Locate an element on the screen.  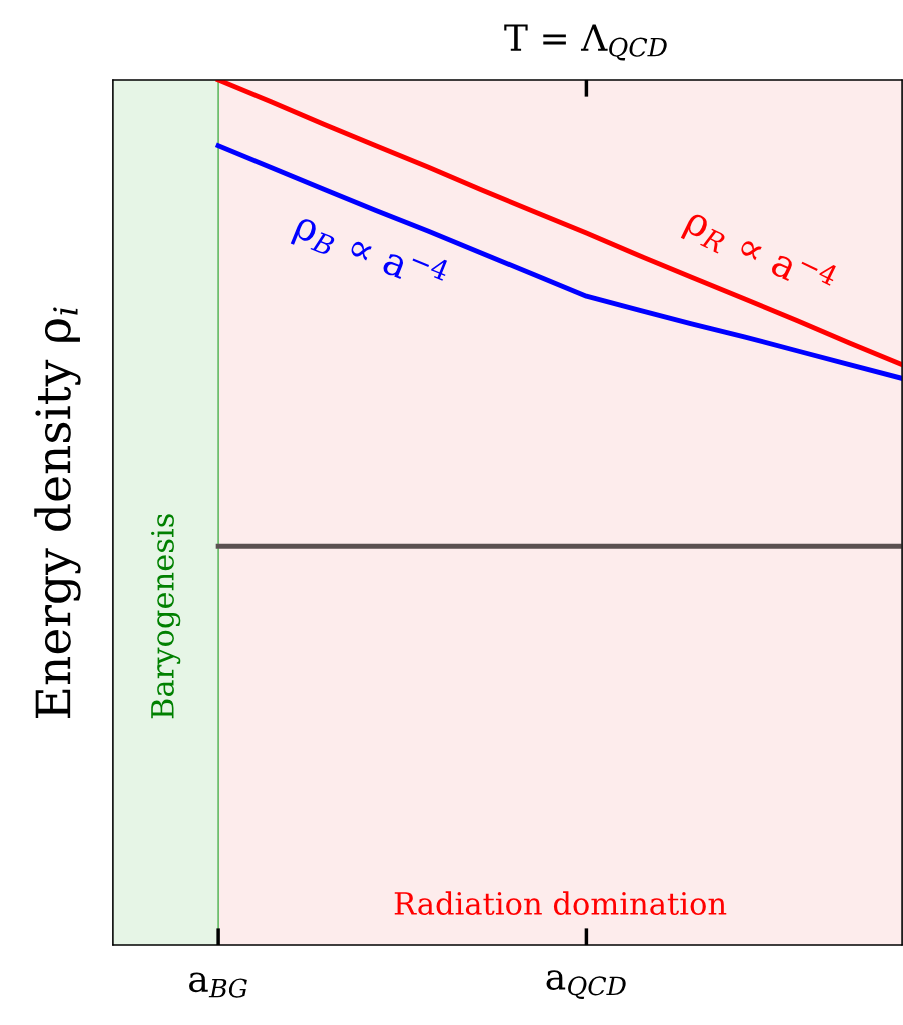
y-axis-title: Energy density ρ$_{i}$ is located at coordinates (57, 512).